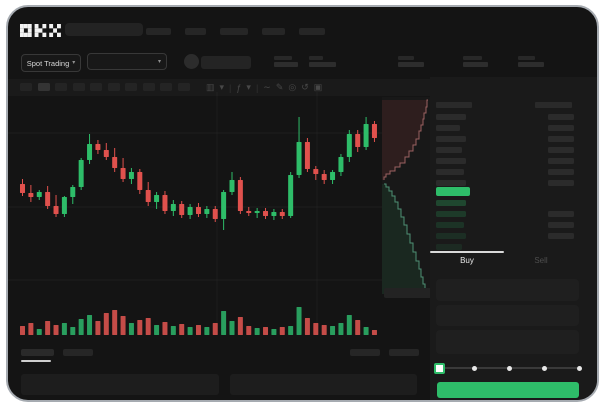 This screenshot has height=405, width=603. What do you see at coordinates (78, 352) in the screenshot?
I see `bottom-tab-order-history` at bounding box center [78, 352].